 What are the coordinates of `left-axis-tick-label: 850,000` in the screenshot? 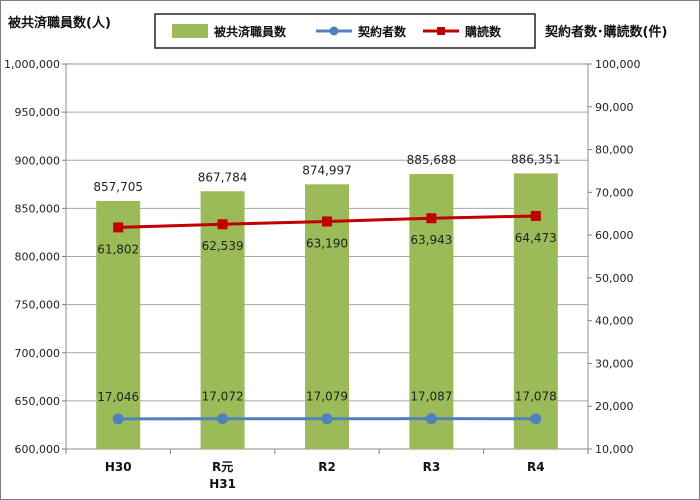 It's located at (38, 208).